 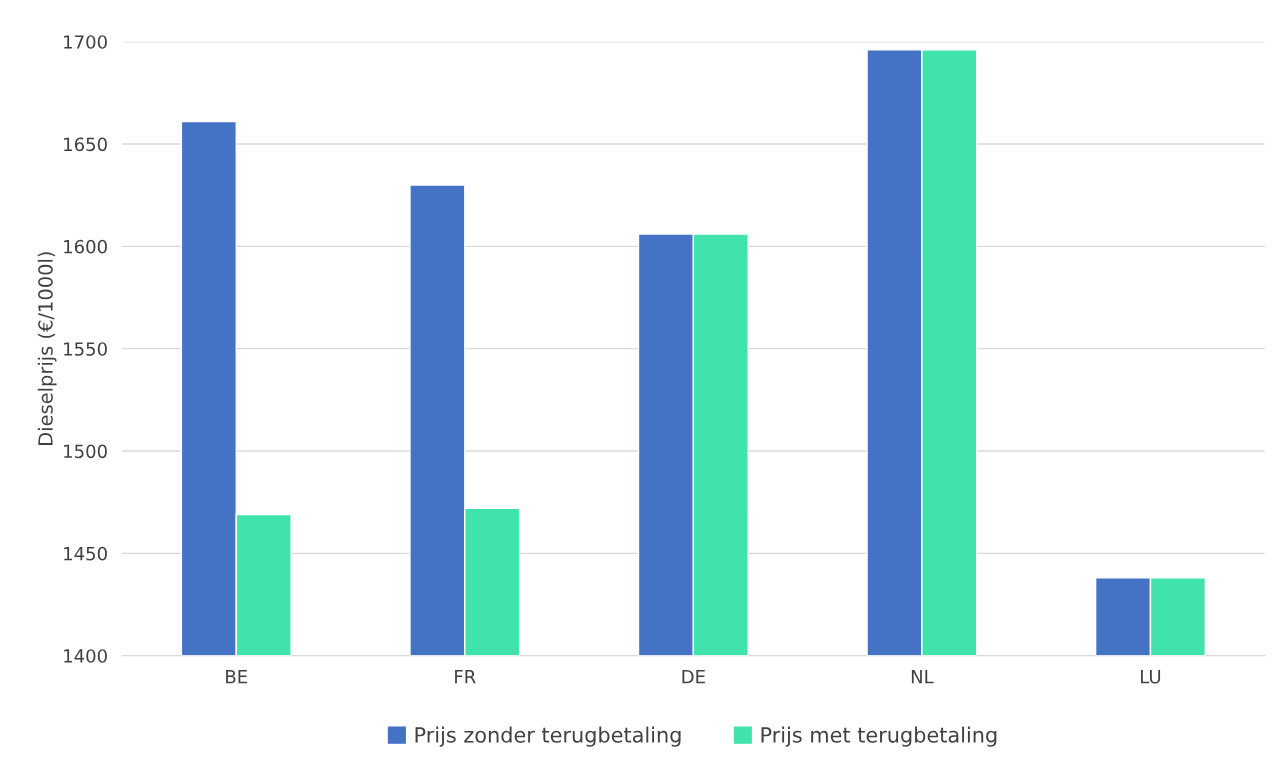 What do you see at coordinates (879, 736) in the screenshot?
I see `legend-label: Prijs met terugbetaling` at bounding box center [879, 736].